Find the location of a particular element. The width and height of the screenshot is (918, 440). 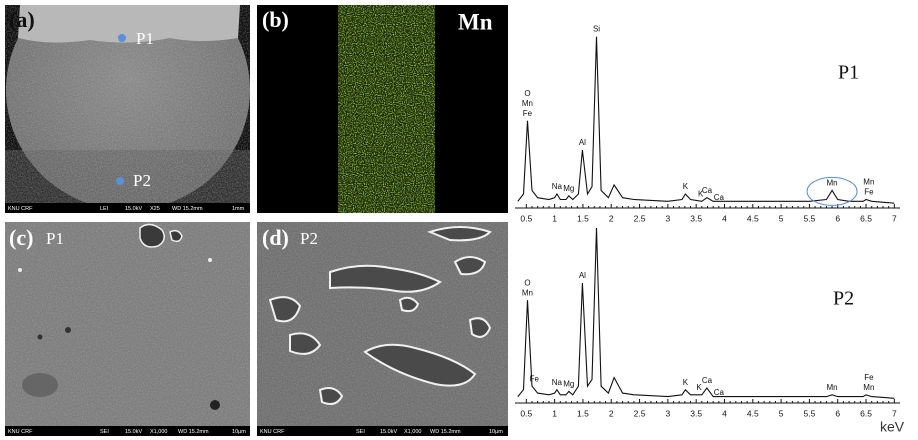

x-tick-label: 3.5 is located at coordinates (696, 413).